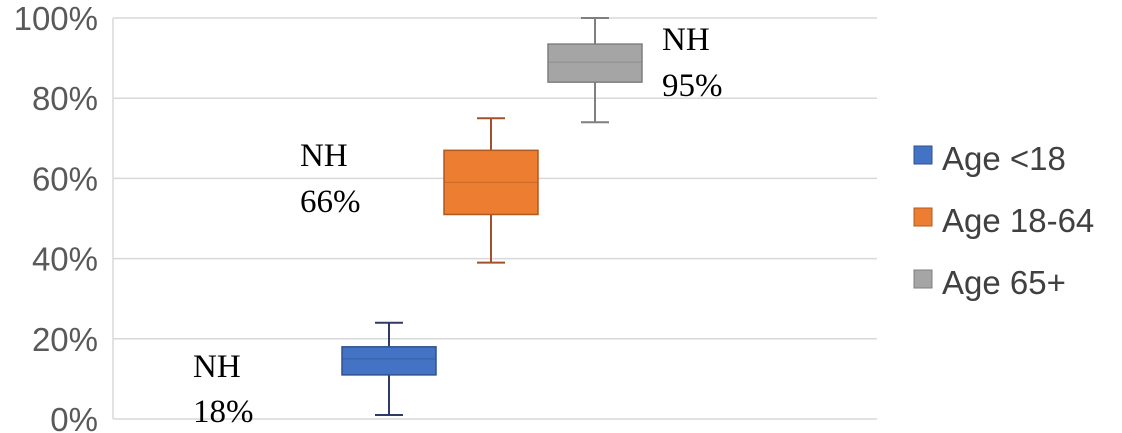 The height and width of the screenshot is (433, 1122). Describe the element at coordinates (65, 98) in the screenshot. I see `y-tick-label: 80%` at that location.